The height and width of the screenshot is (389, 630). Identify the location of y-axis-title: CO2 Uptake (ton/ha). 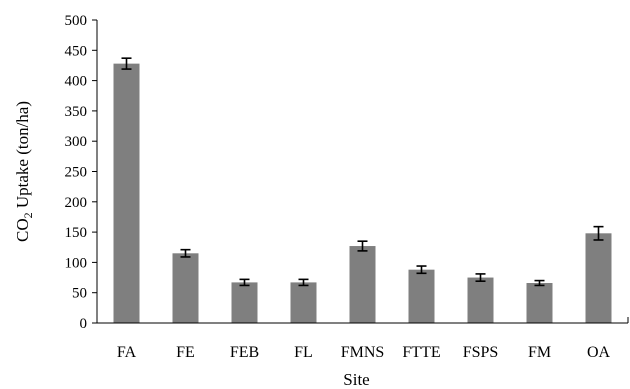
(24, 171).